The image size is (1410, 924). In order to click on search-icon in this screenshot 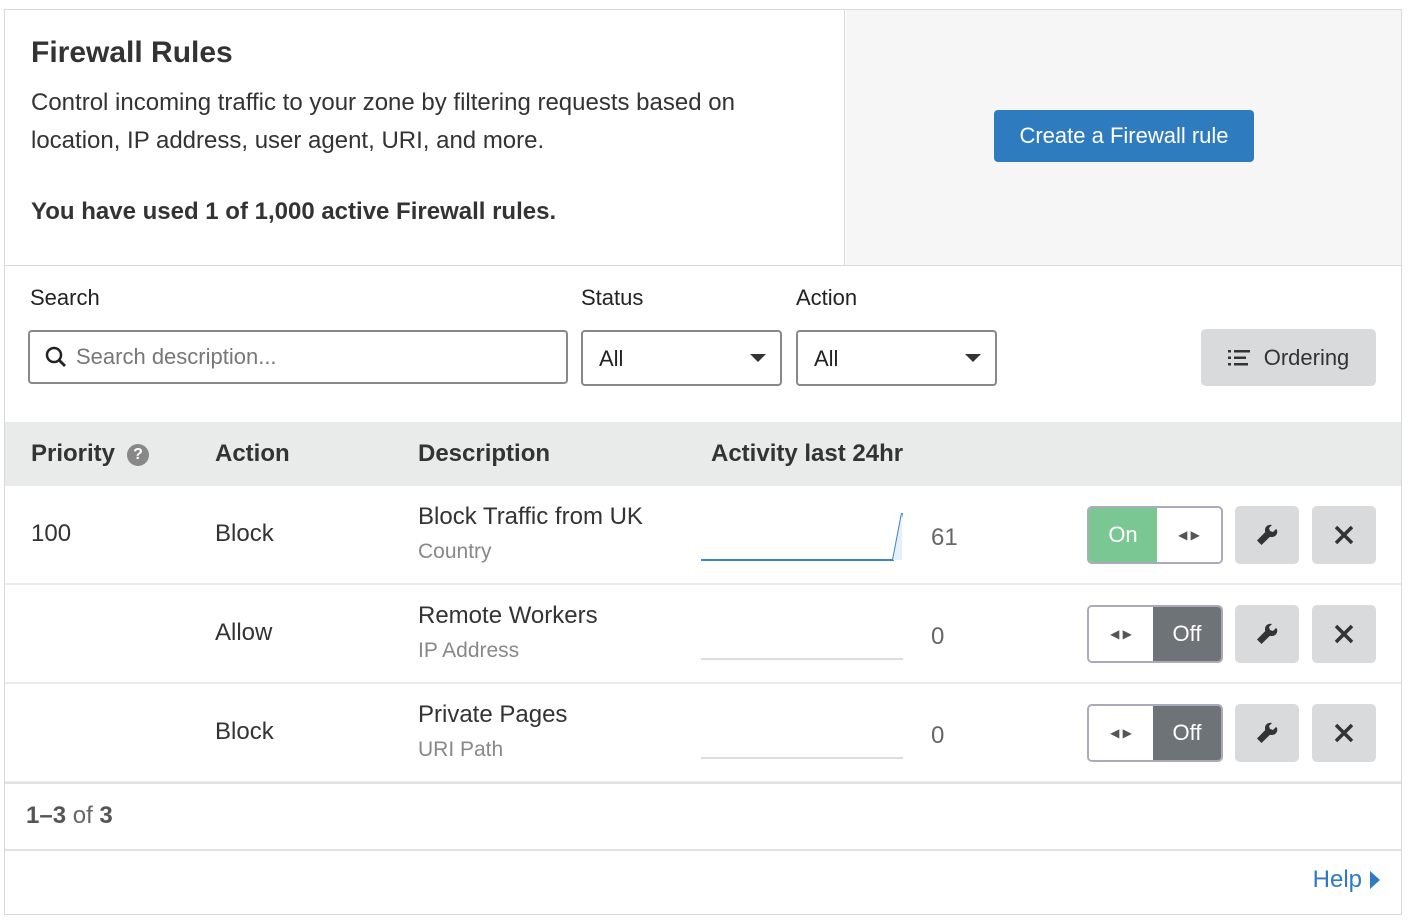, I will do `click(55, 356)`.